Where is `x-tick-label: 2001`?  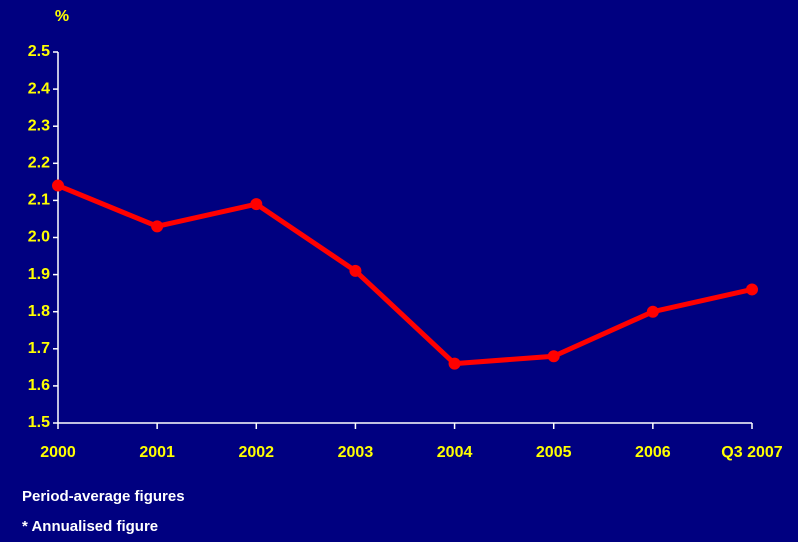
x-tick-label: 2001 is located at coordinates (157, 452).